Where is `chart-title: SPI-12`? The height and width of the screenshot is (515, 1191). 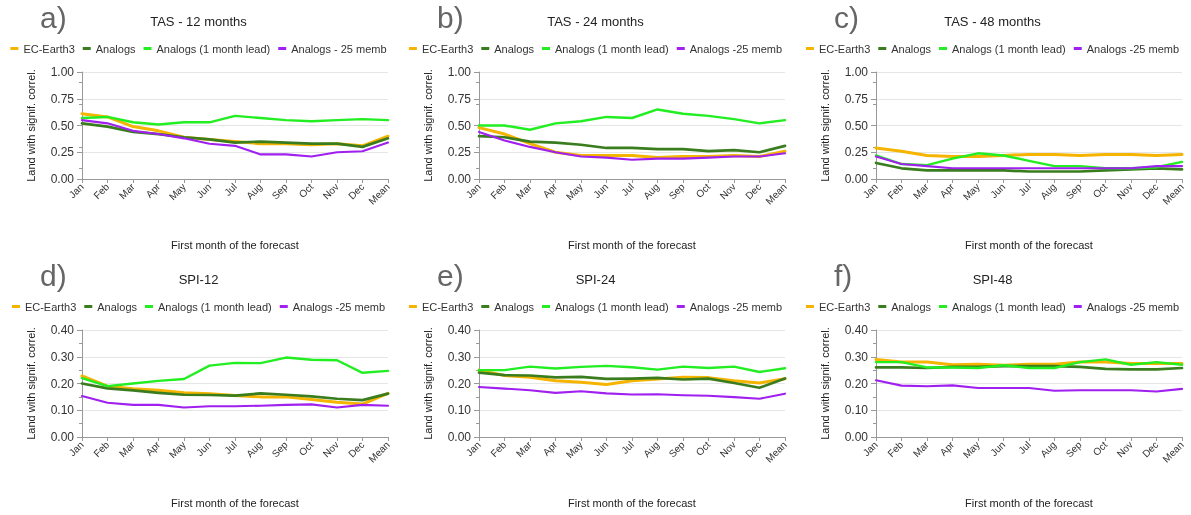 chart-title: SPI-12 is located at coordinates (198, 279).